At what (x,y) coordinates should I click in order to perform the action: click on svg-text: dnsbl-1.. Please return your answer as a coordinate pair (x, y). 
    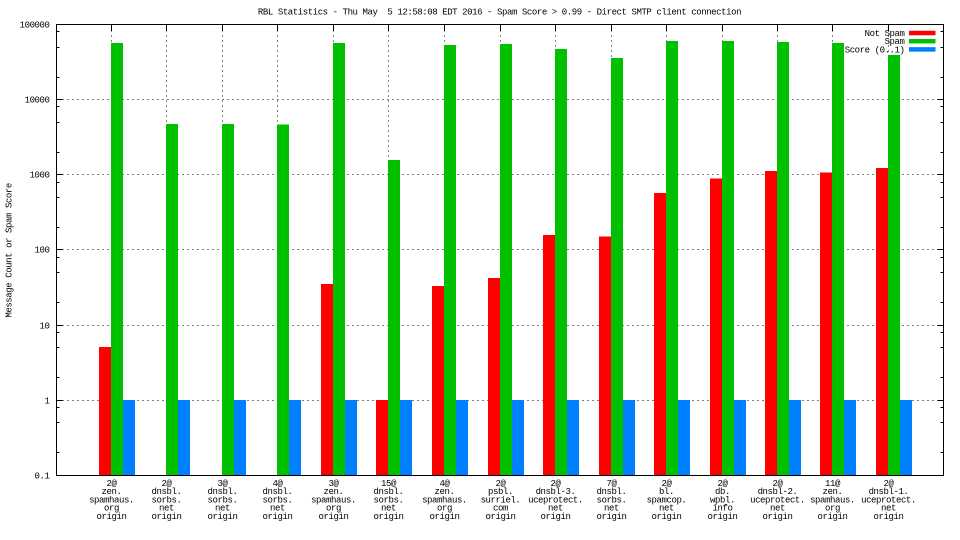
    Looking at the image, I should click on (889, 492).